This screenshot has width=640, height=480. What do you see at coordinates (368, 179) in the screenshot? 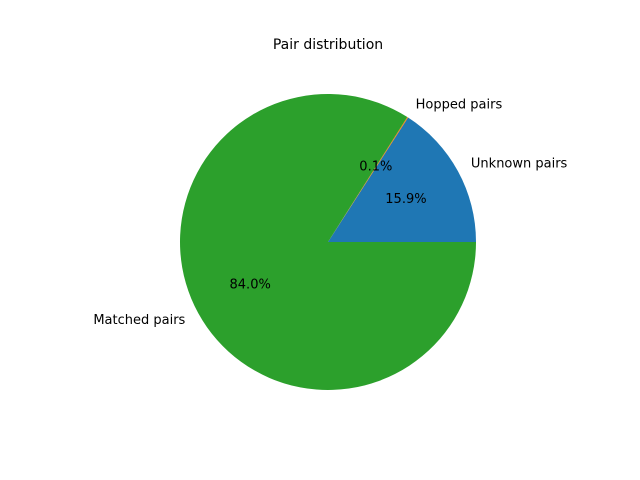
I see `pie-slice-hopped-pairs` at bounding box center [368, 179].